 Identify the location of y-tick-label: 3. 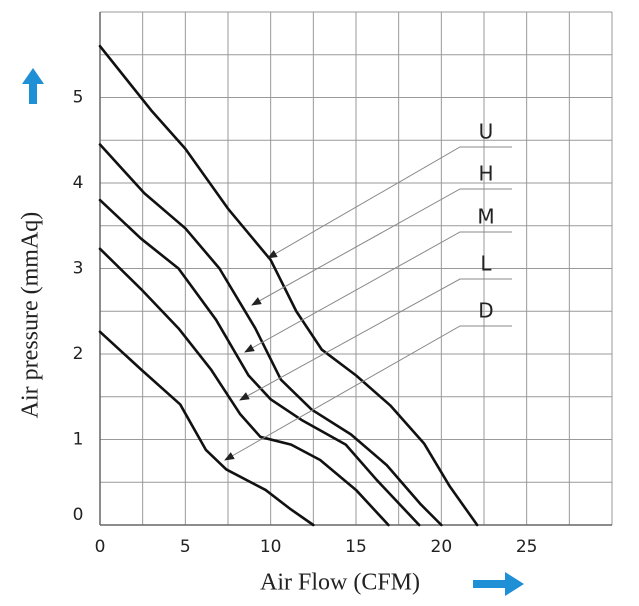
(78, 269).